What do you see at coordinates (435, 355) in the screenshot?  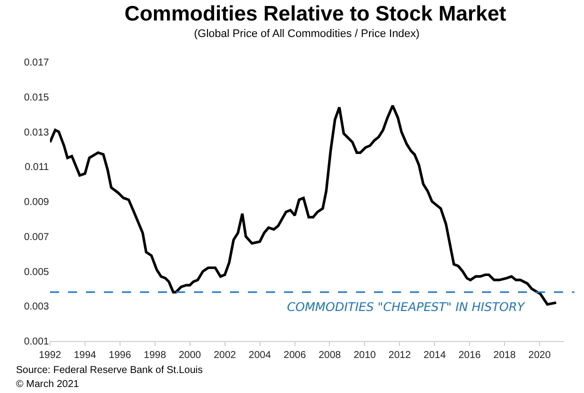 I see `x-tick-label: 2014` at bounding box center [435, 355].